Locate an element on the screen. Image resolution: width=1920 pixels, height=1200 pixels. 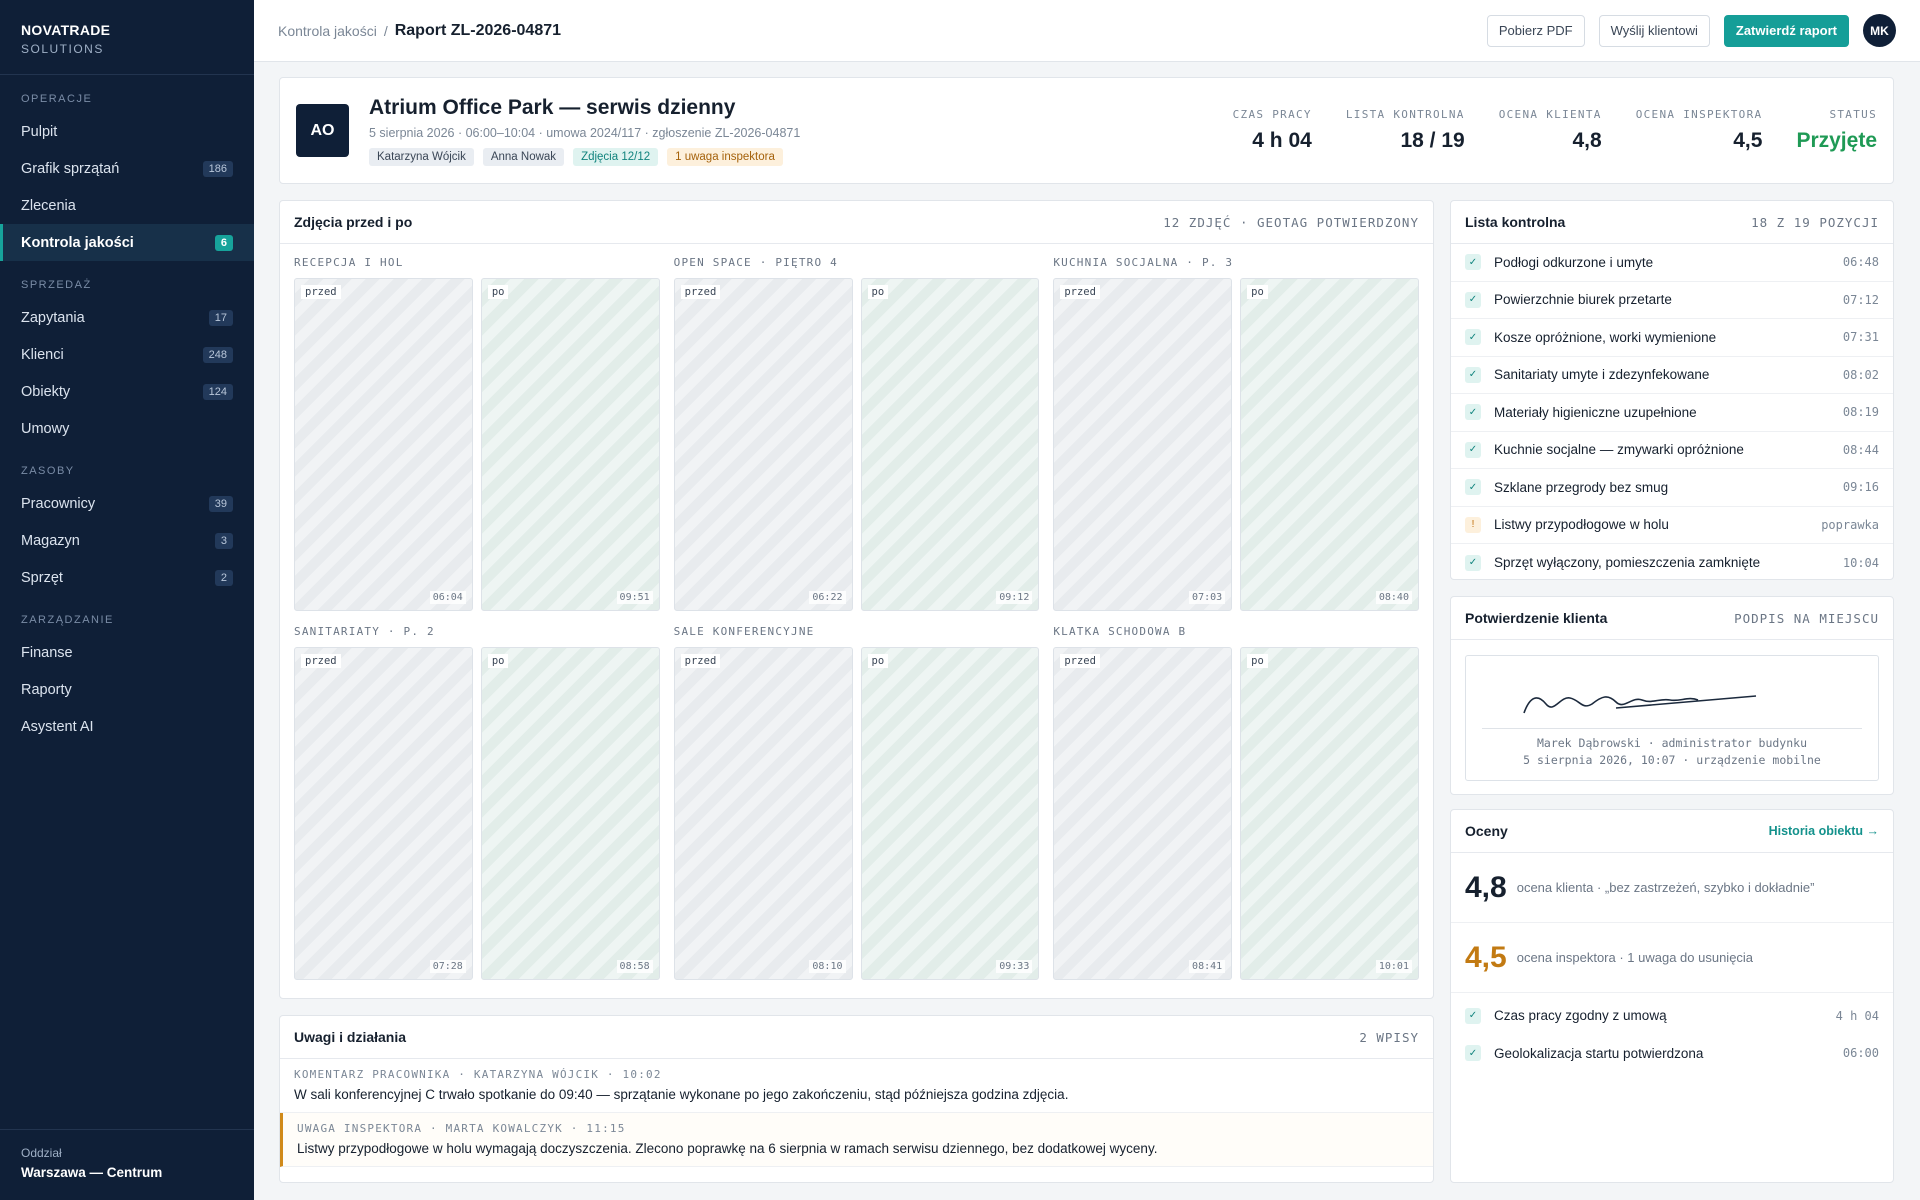
photo: po 10:01 is located at coordinates (1329, 813).